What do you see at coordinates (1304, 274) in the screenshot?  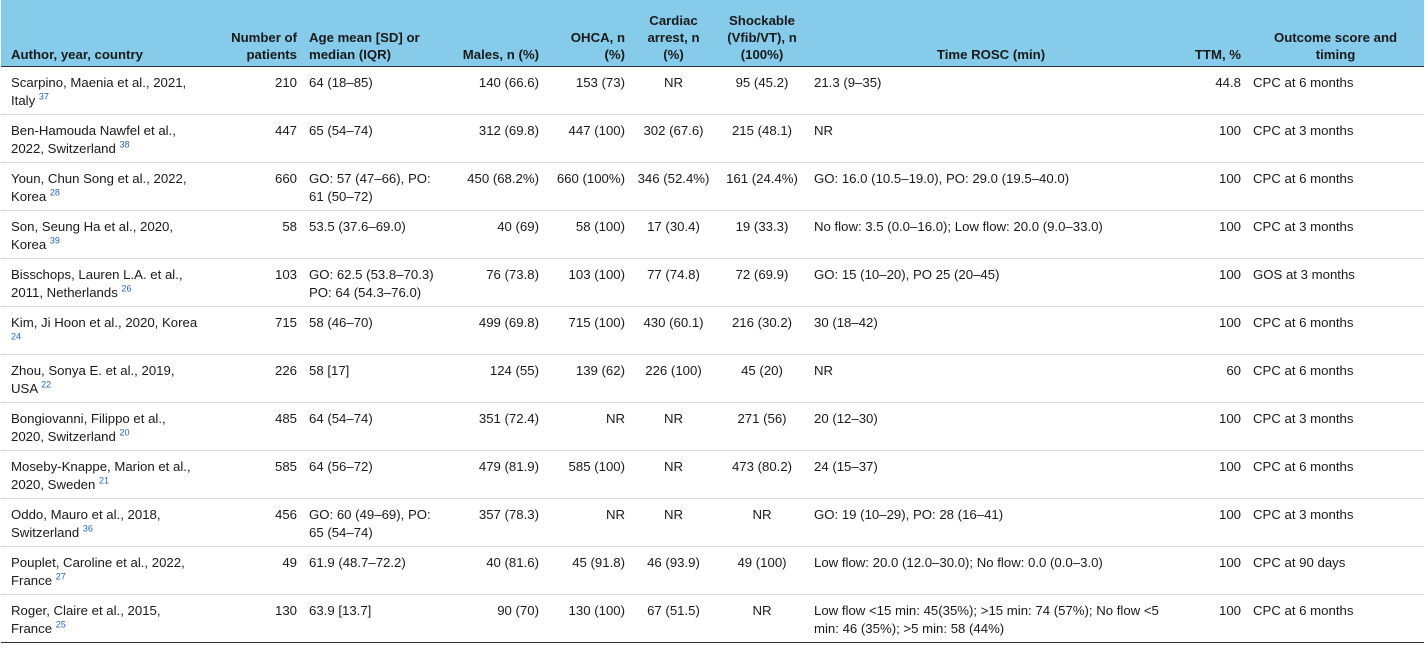 I see `cell-outcome: GOS at 3 months` at bounding box center [1304, 274].